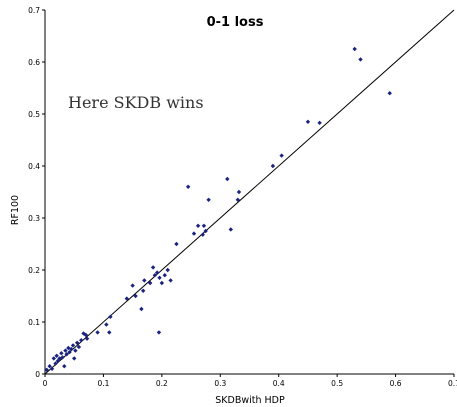  What do you see at coordinates (220, 383) in the screenshot?
I see `x-tick-label: 0.3` at bounding box center [220, 383].